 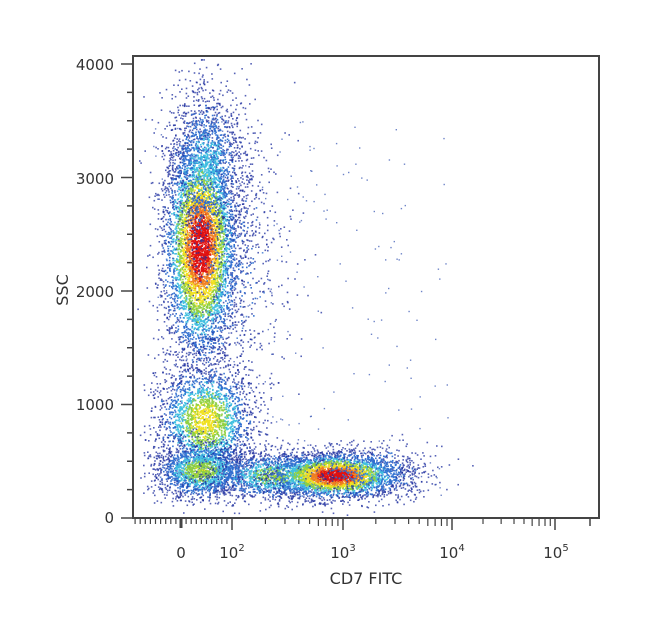 What do you see at coordinates (95, 65) in the screenshot?
I see `y-tick-label: 4000` at bounding box center [95, 65].